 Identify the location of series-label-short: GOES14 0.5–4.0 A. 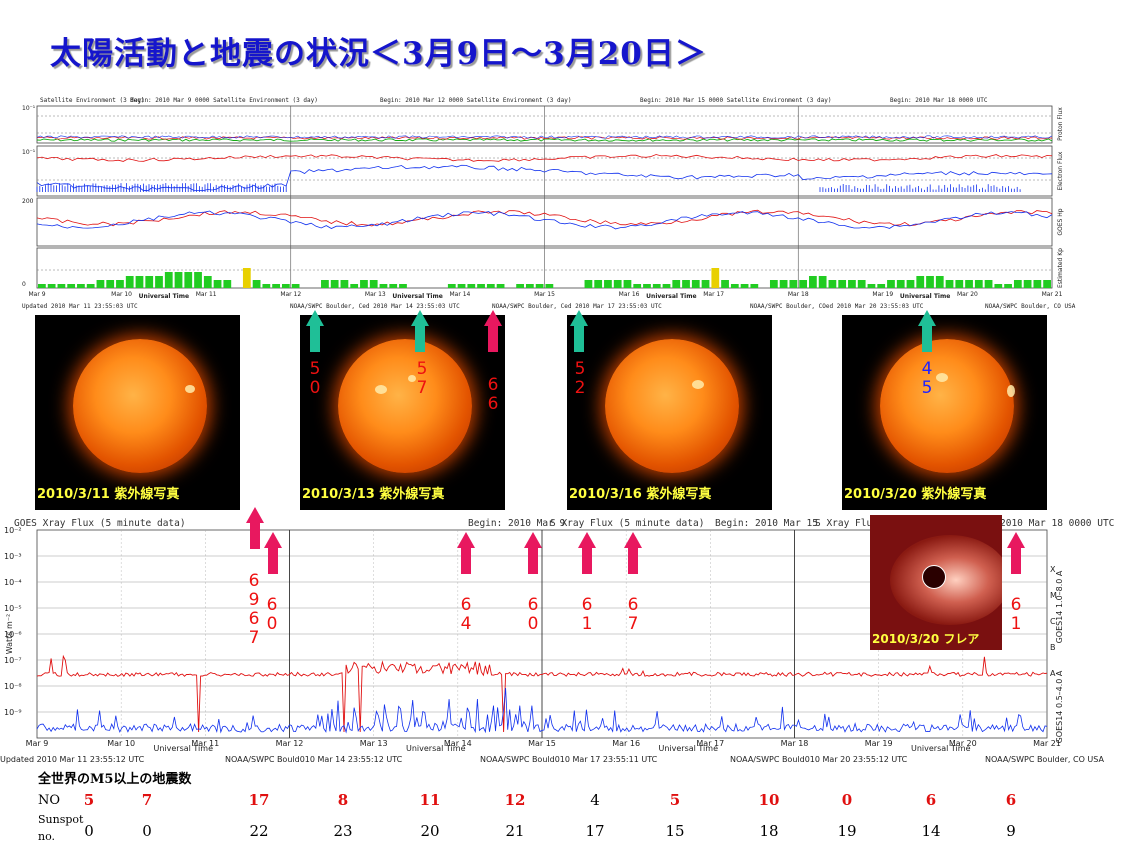
(1059, 706).